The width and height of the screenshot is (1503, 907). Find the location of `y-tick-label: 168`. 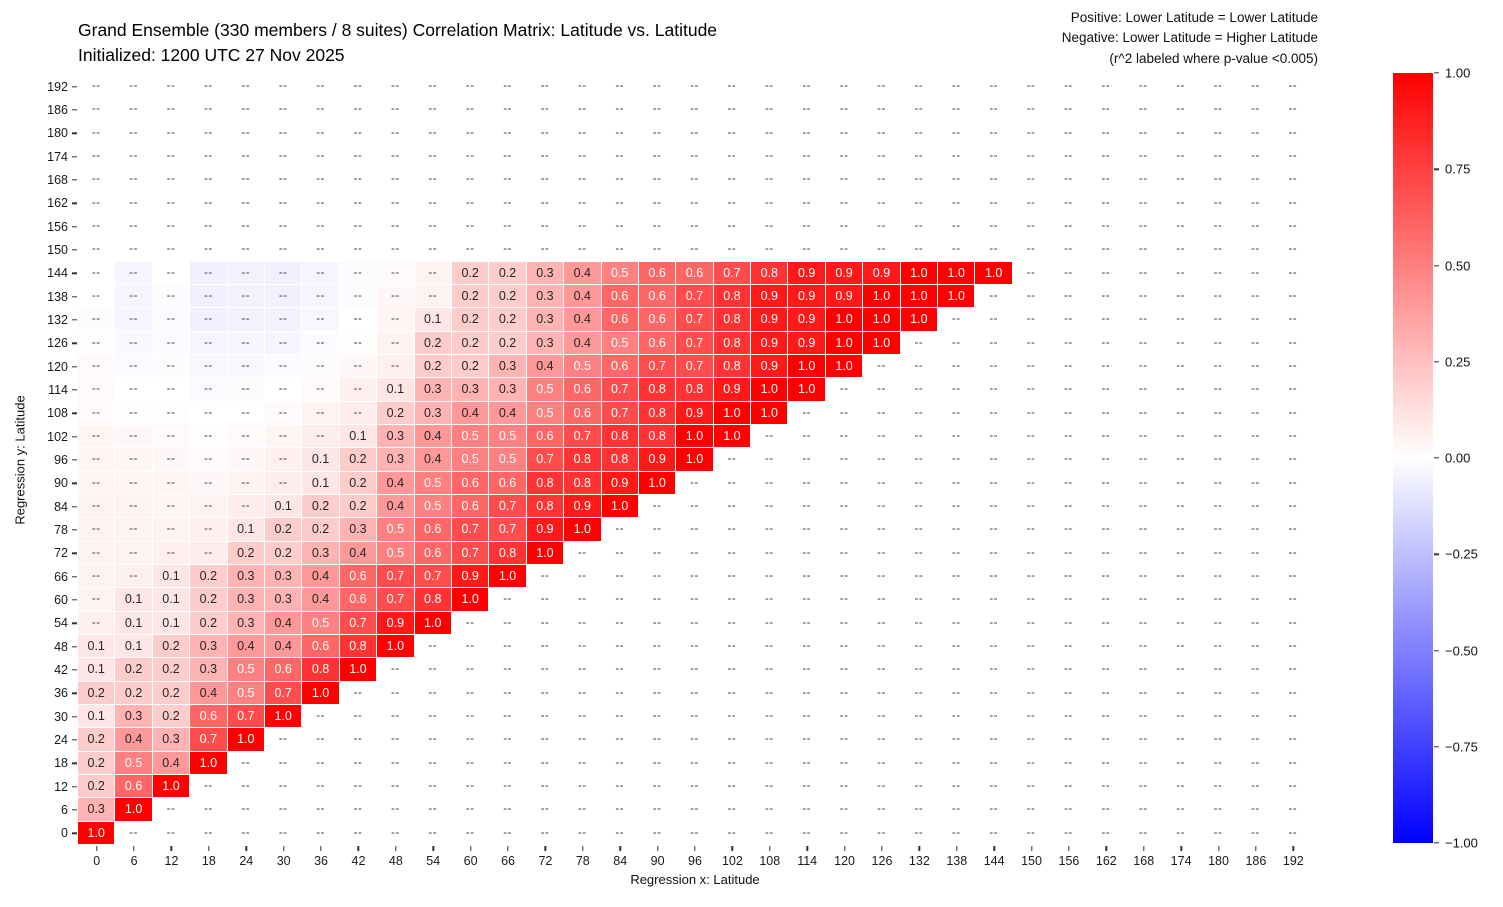

y-tick-label: 168 is located at coordinates (57, 180).